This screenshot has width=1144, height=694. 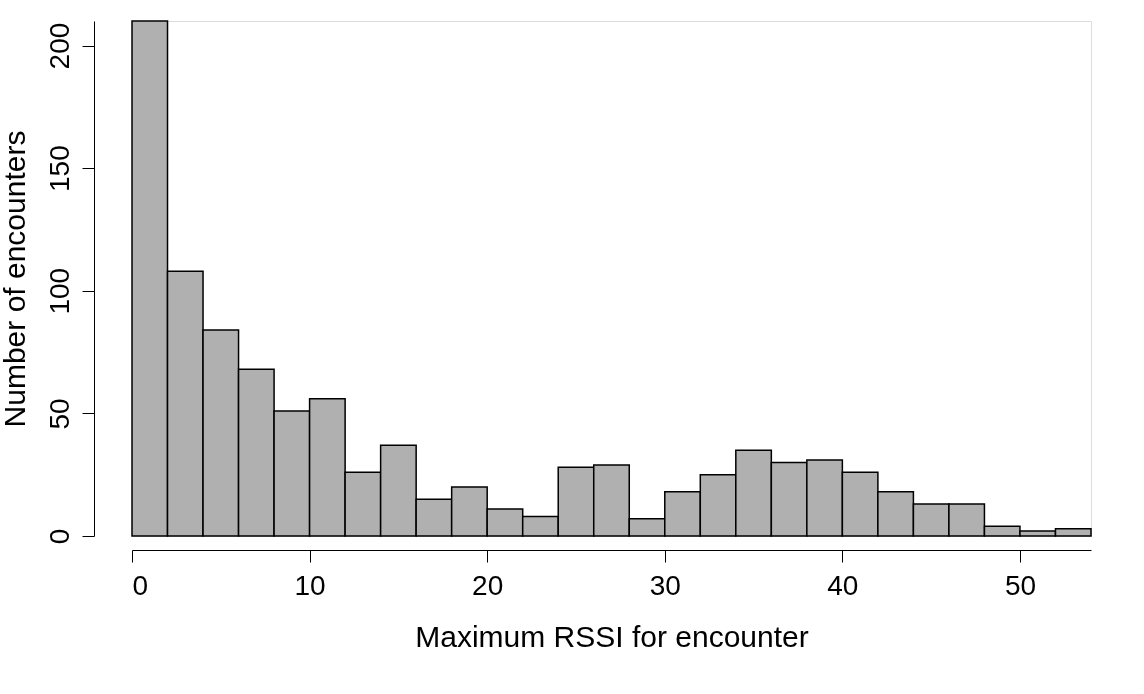 What do you see at coordinates (612, 636) in the screenshot?
I see `x-axis-title: Maximum RSSI for encounter` at bounding box center [612, 636].